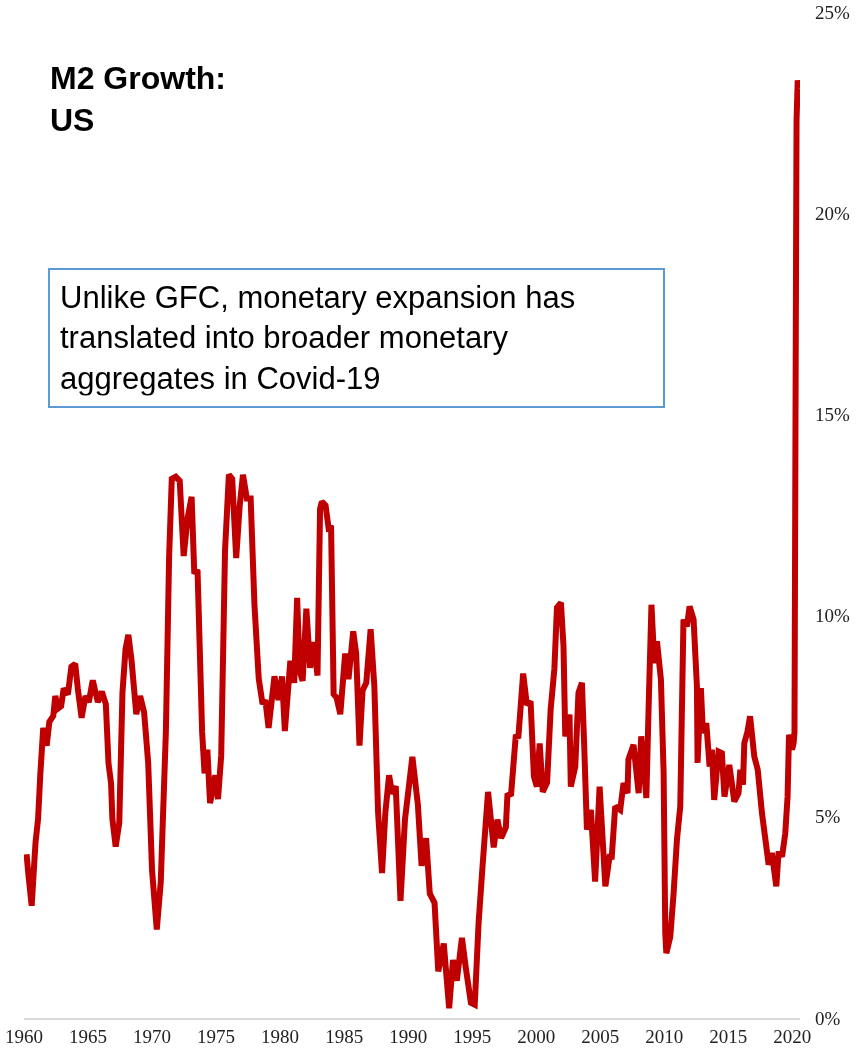  Describe the element at coordinates (832, 213) in the screenshot. I see `y-tick-label: 20%` at that location.